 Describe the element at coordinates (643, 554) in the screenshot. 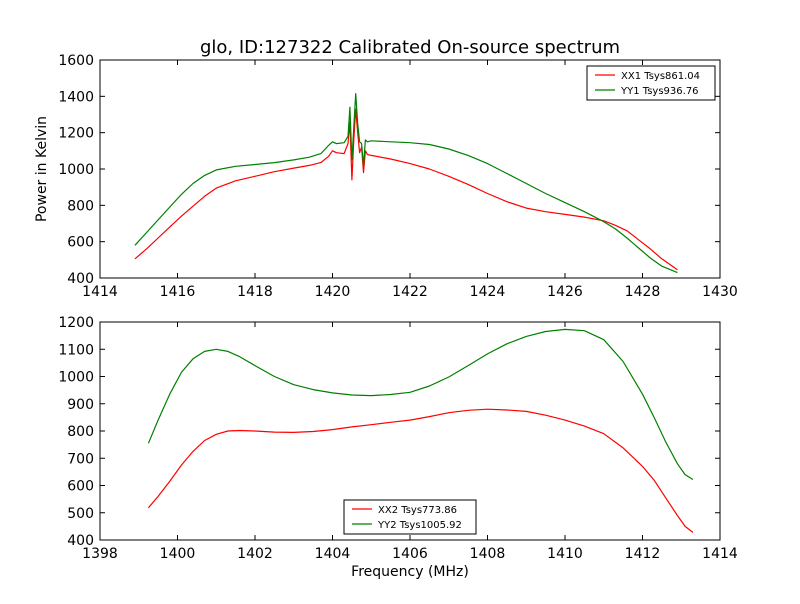

I see `x-tick-label: 1412` at that location.